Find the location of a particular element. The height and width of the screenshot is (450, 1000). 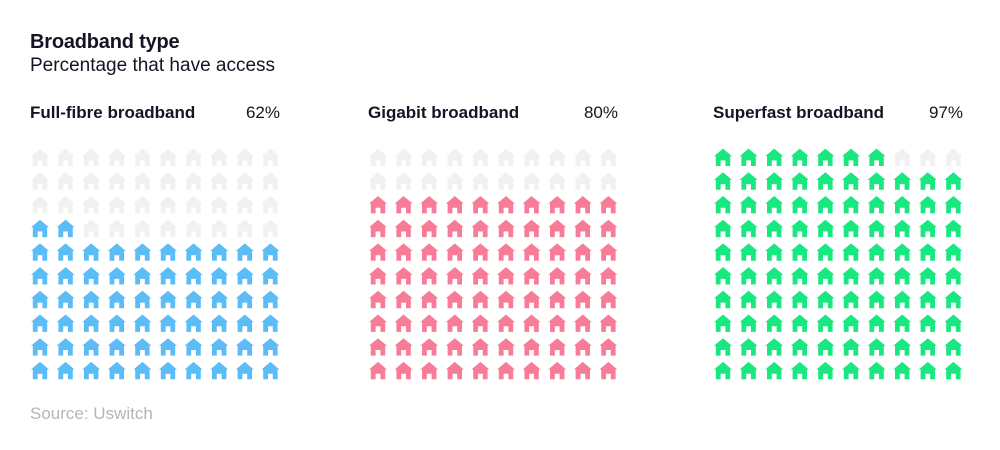

waffle-grid is located at coordinates (155, 265).